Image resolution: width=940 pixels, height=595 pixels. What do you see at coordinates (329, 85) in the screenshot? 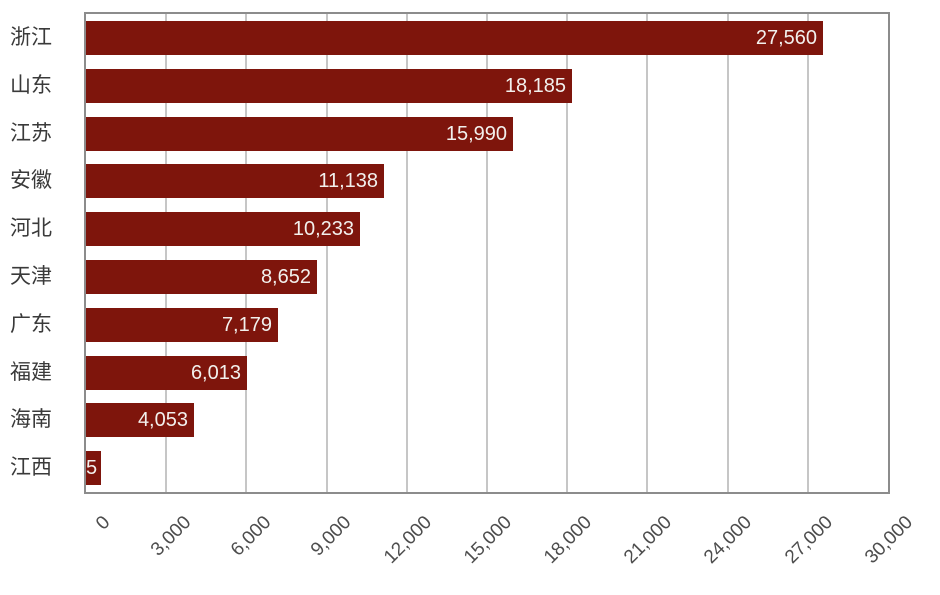
I see `bar: 18,185` at bounding box center [329, 85].